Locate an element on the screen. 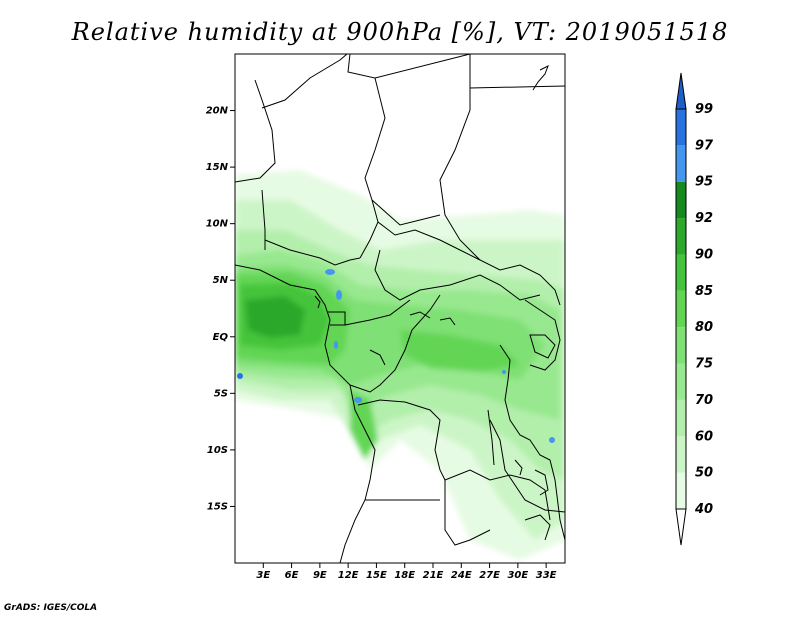 This screenshot has width=800, height=618. colorbar-segments is located at coordinates (681, 309).